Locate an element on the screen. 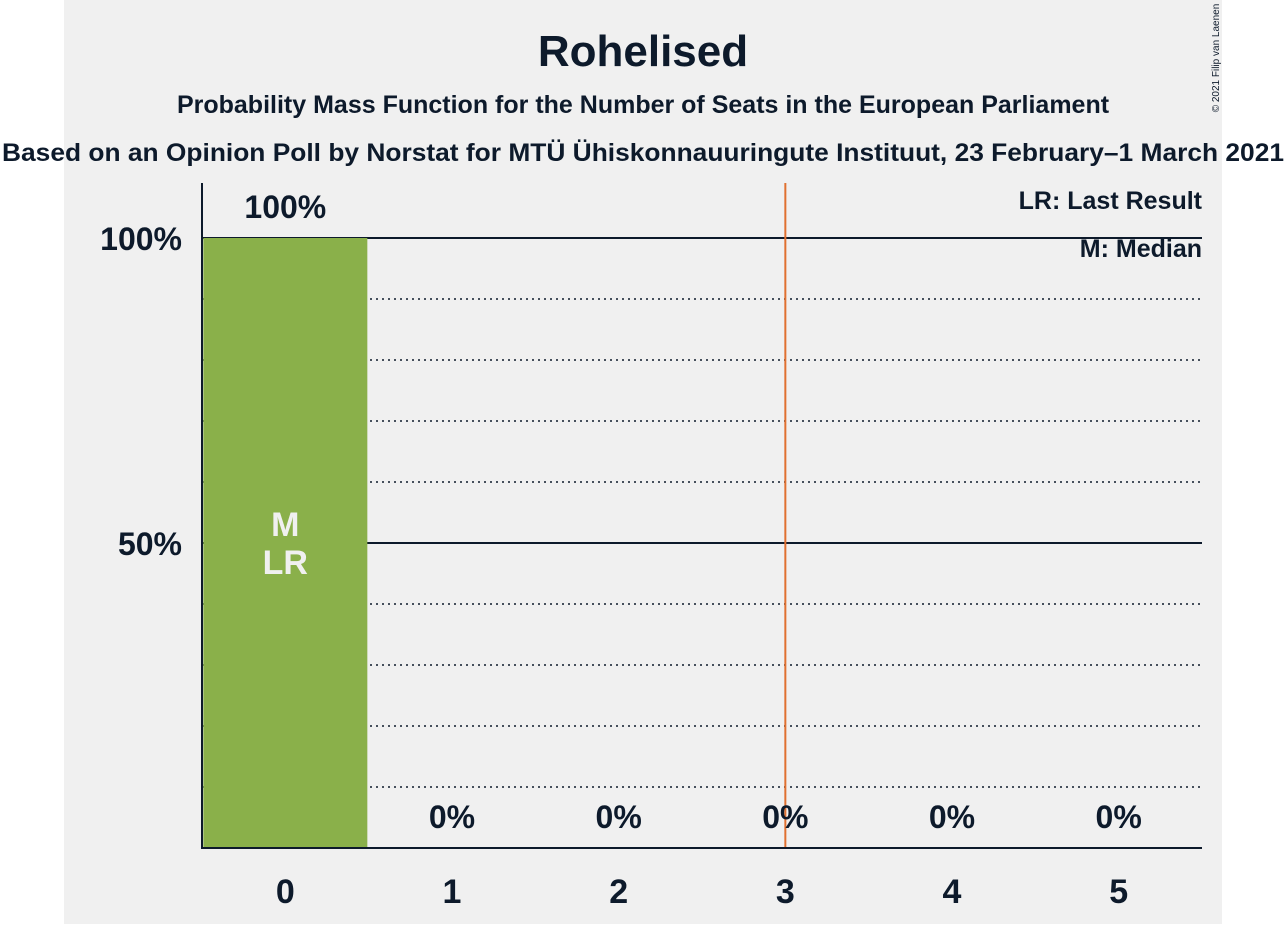  data-label-0: 100% is located at coordinates (285, 207).